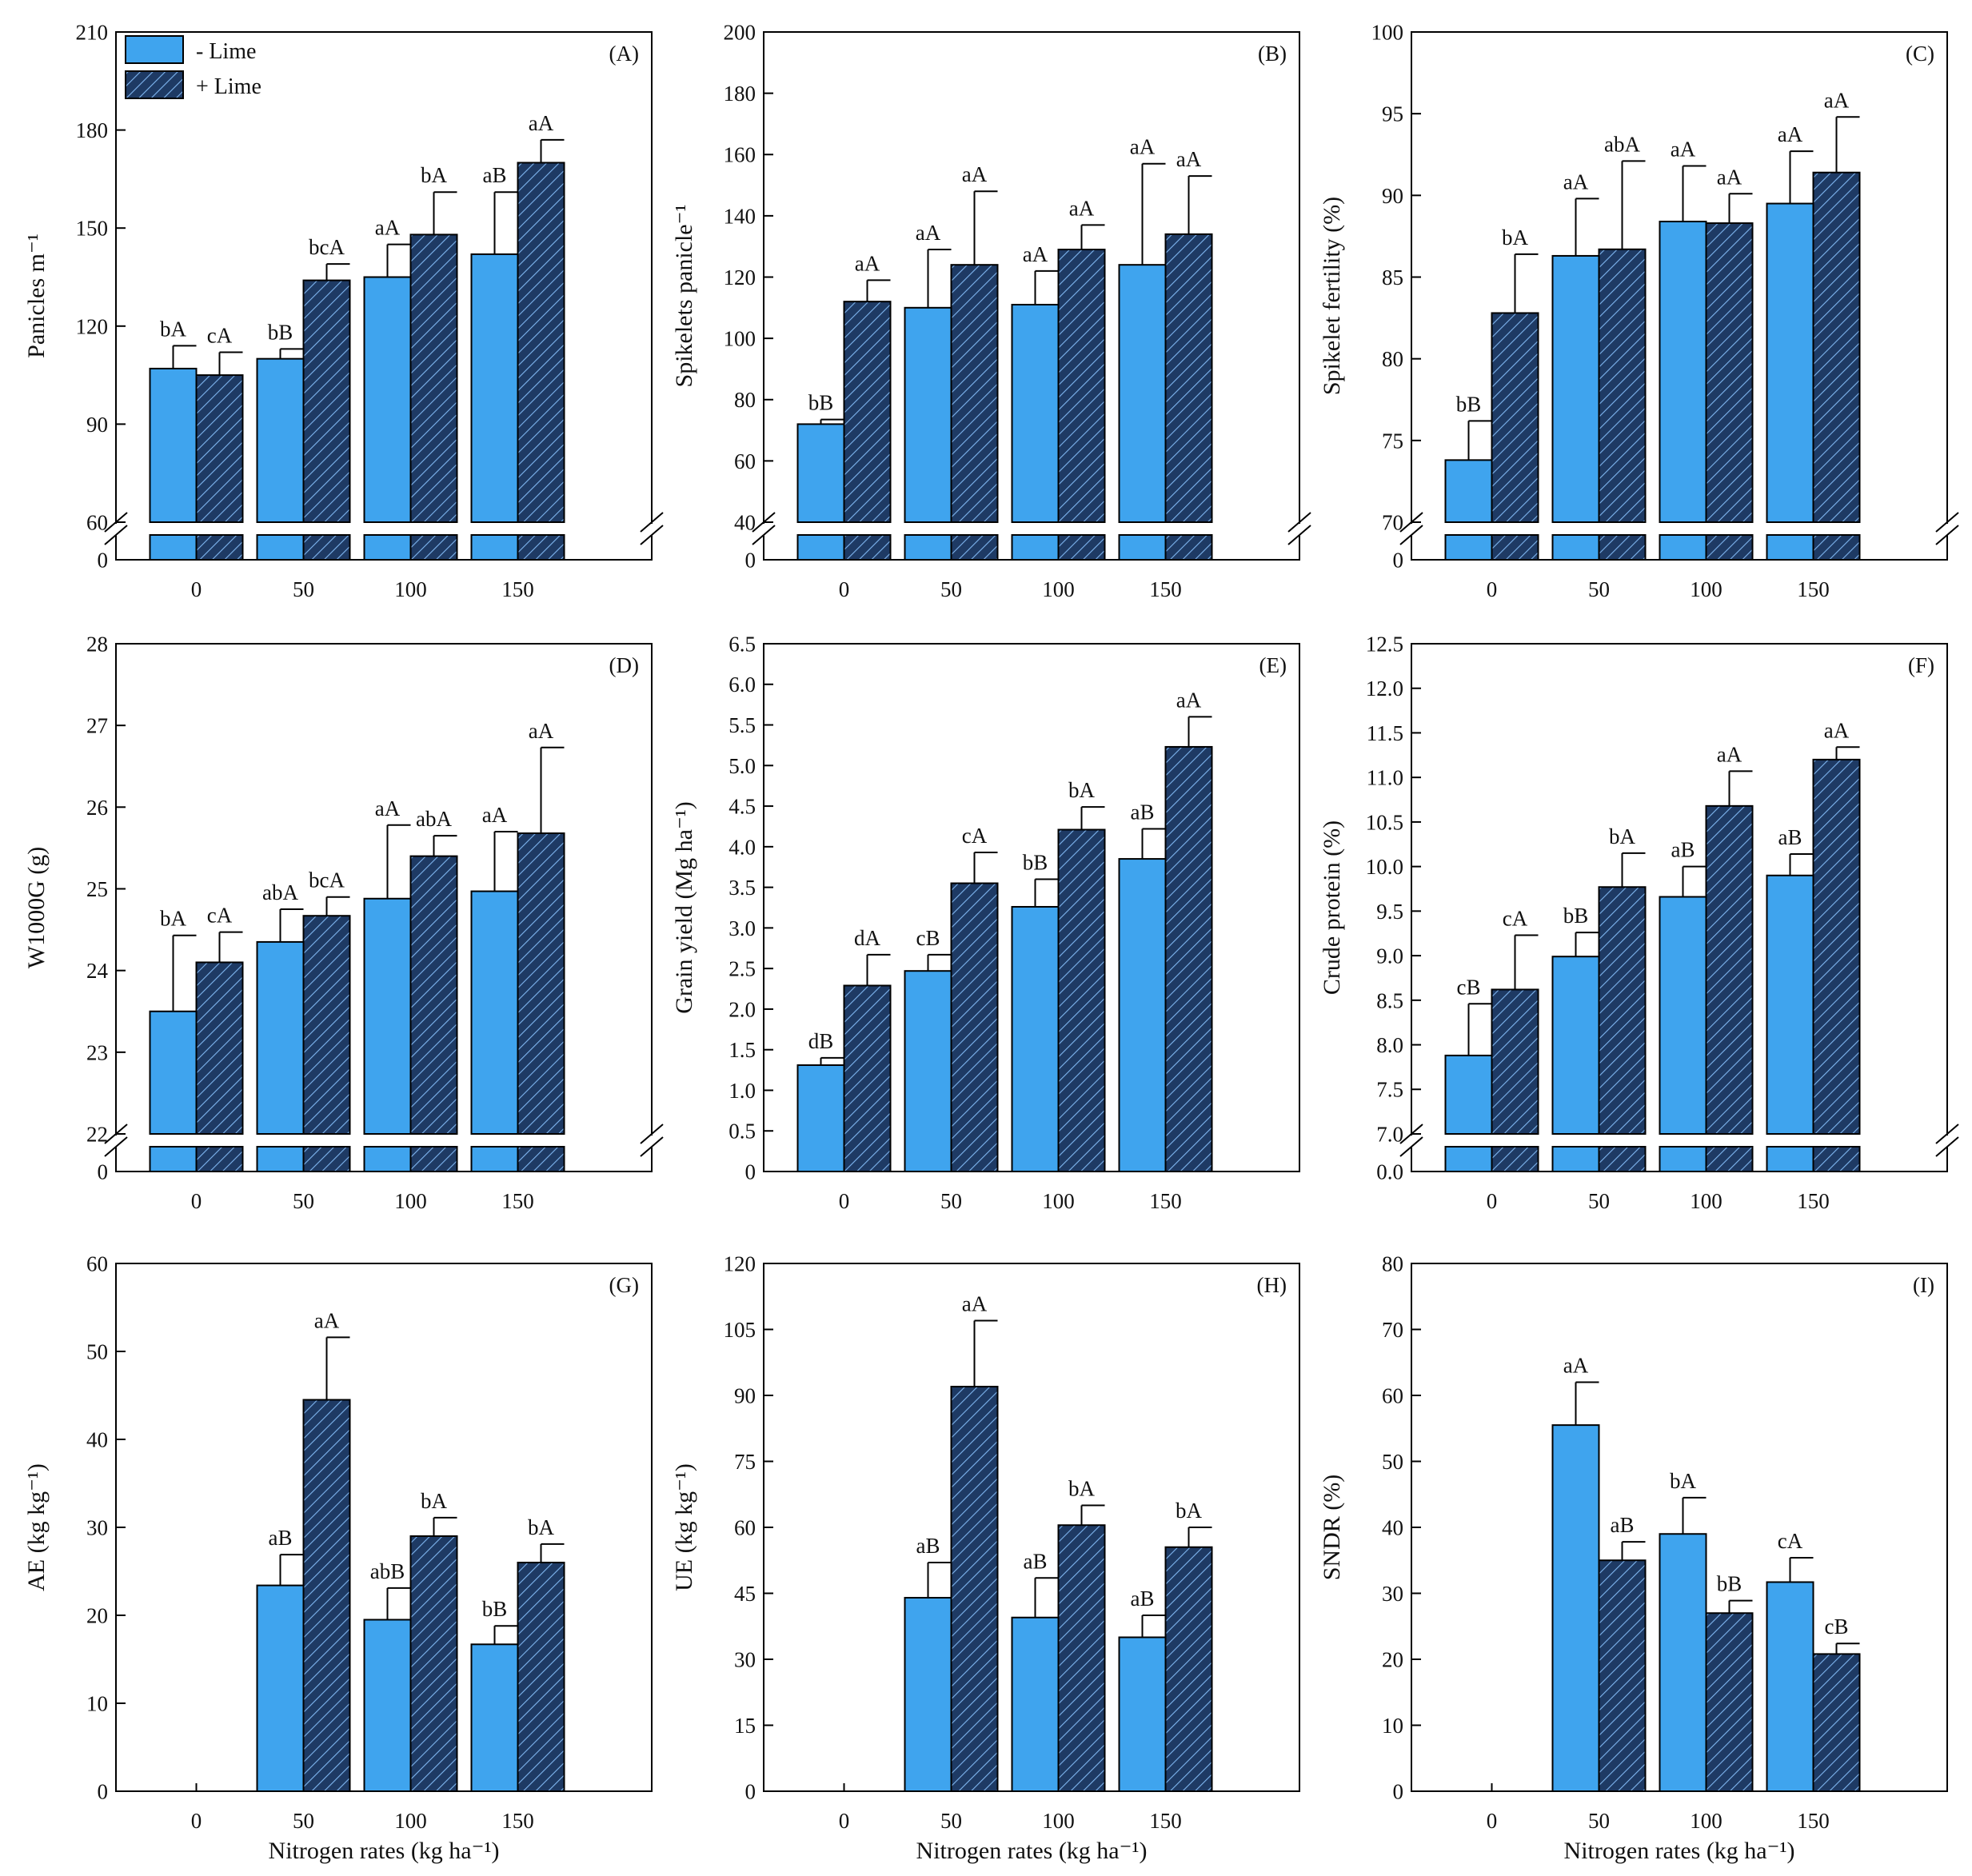 The width and height of the screenshot is (1972, 1876). Describe the element at coordinates (387, 1571) in the screenshot. I see `significance-letter: abB` at that location.